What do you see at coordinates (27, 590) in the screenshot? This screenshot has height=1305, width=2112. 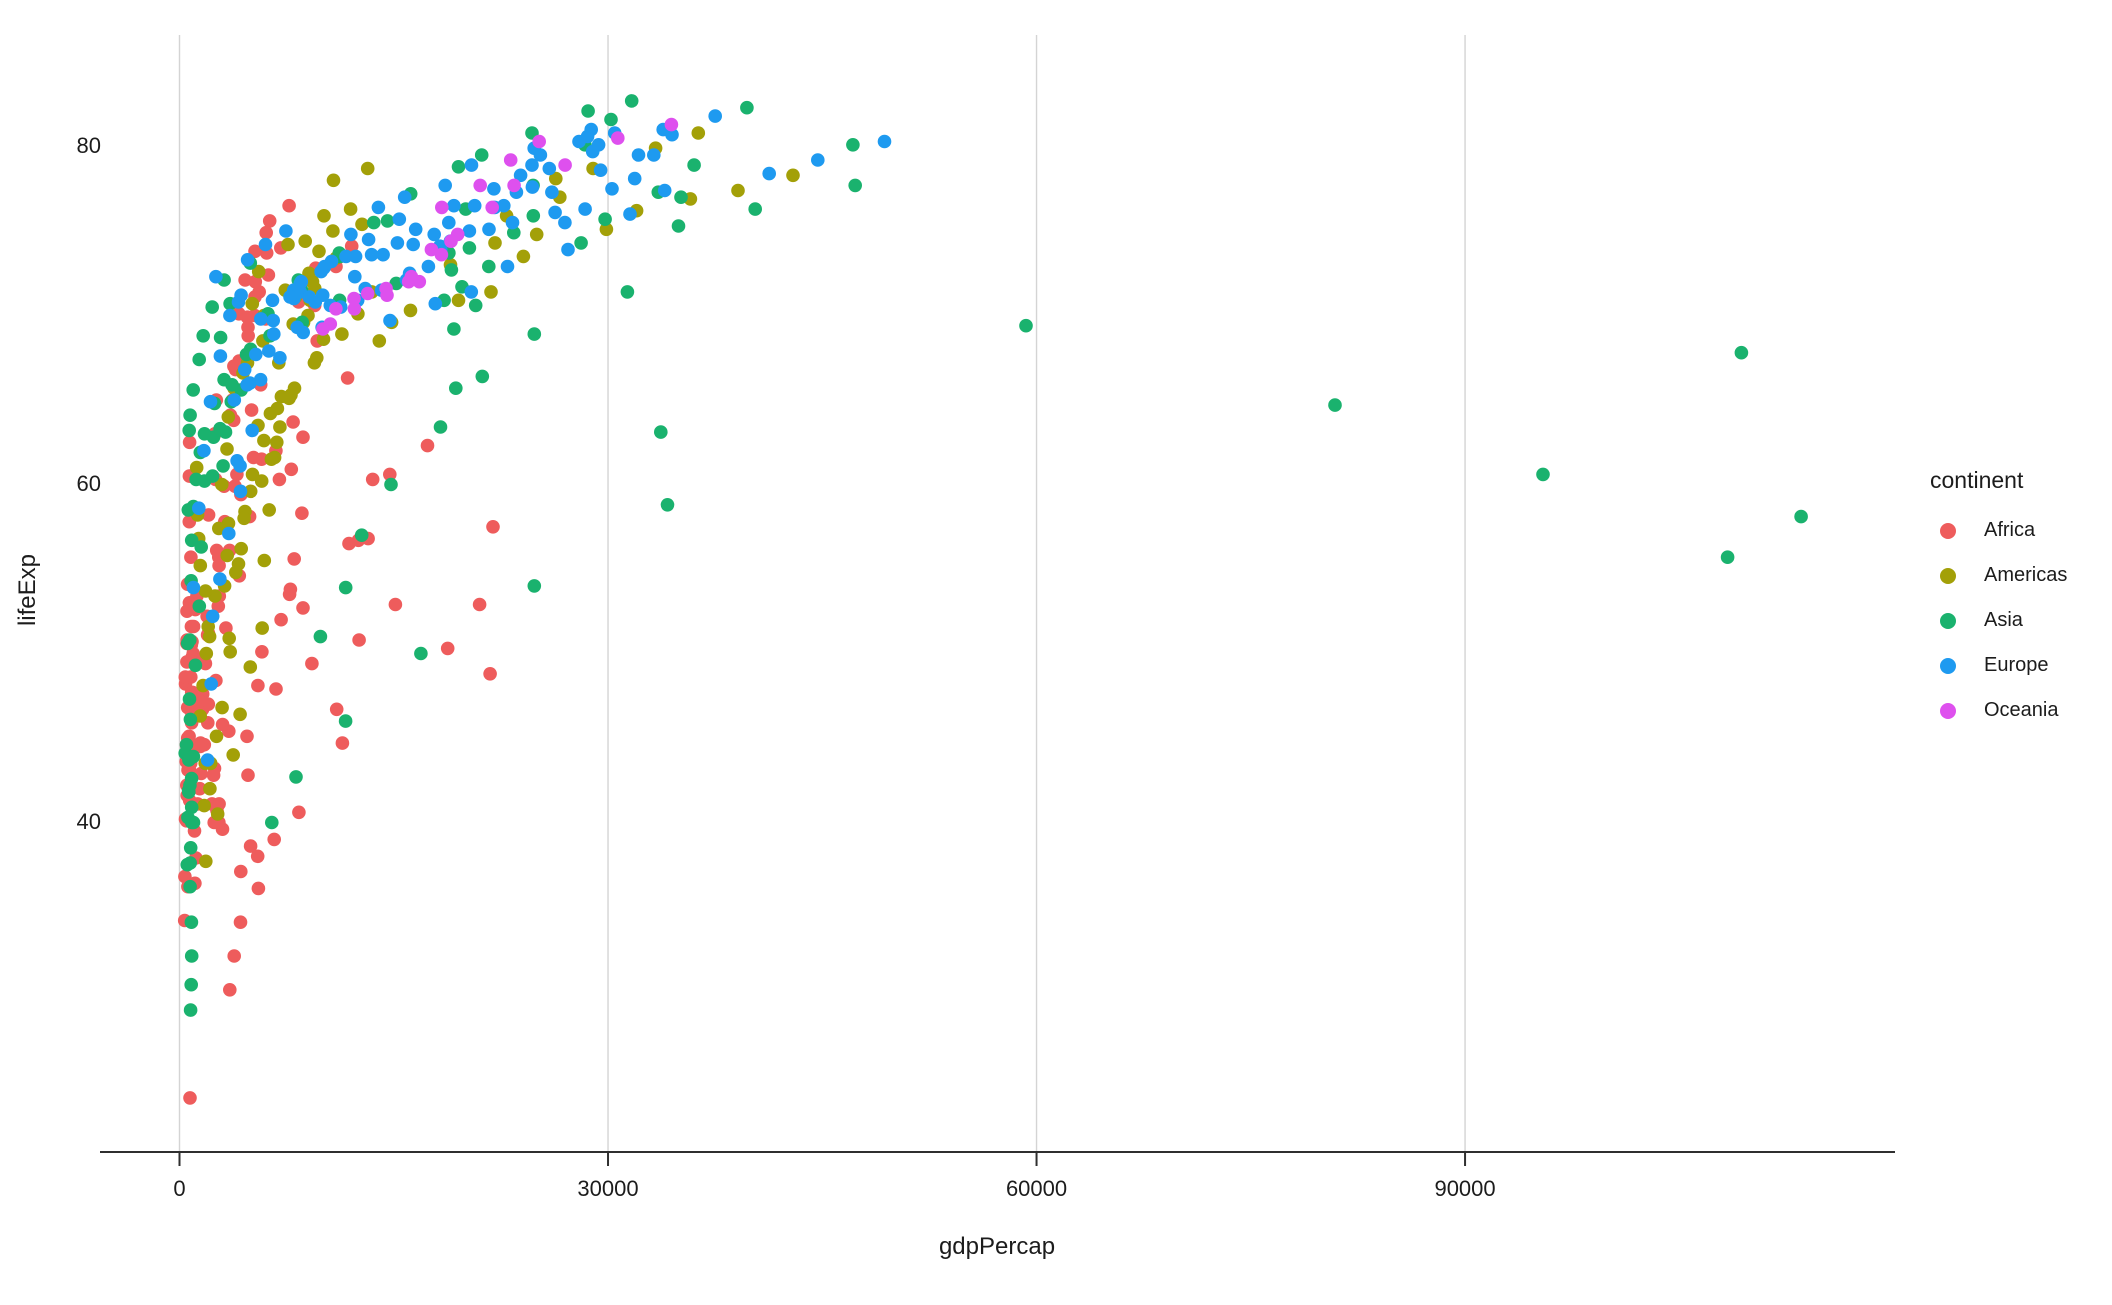 I see `y-axis-title: lifeExp` at bounding box center [27, 590].